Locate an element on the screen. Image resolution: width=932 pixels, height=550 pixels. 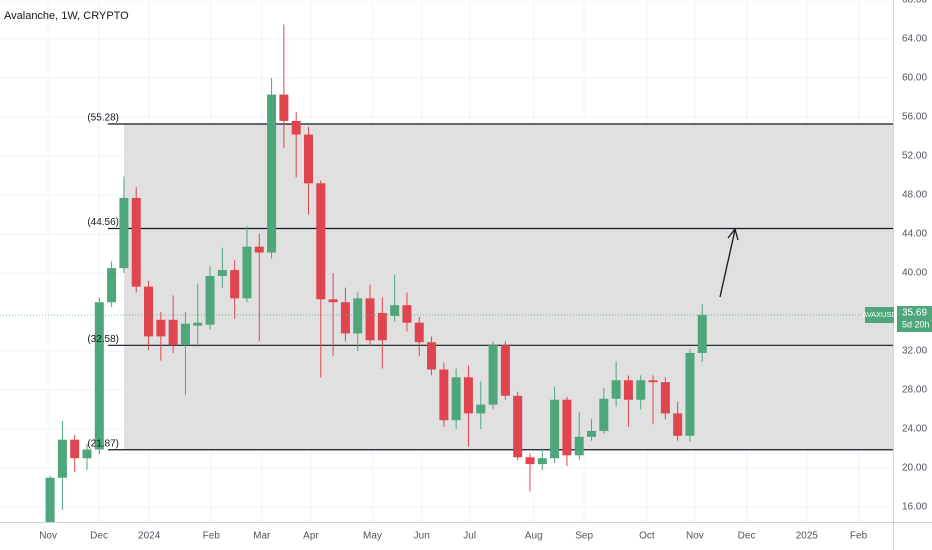
y-tick-label: 56.00 is located at coordinates (914, 117).